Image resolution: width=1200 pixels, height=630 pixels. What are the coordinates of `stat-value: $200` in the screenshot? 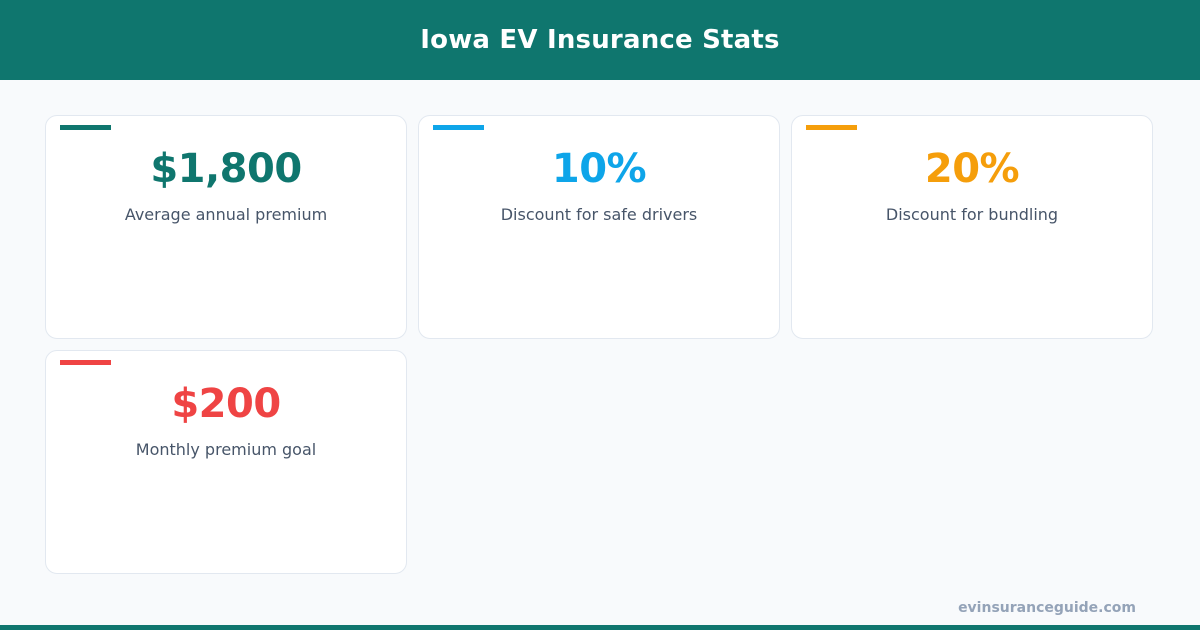 It's located at (226, 404).